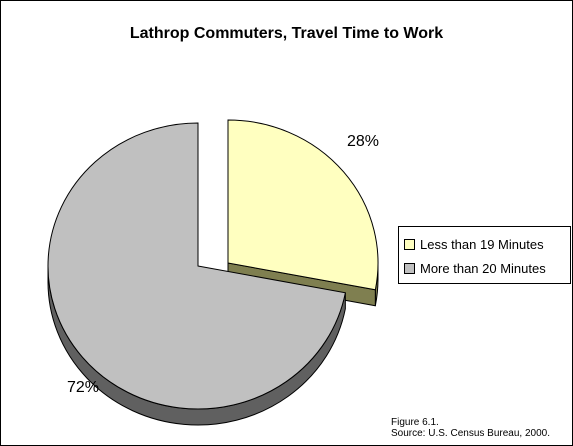 This screenshot has width=573, height=446. I want to click on legend-item-more-than-20: More than 20 Minutes, so click(487, 268).